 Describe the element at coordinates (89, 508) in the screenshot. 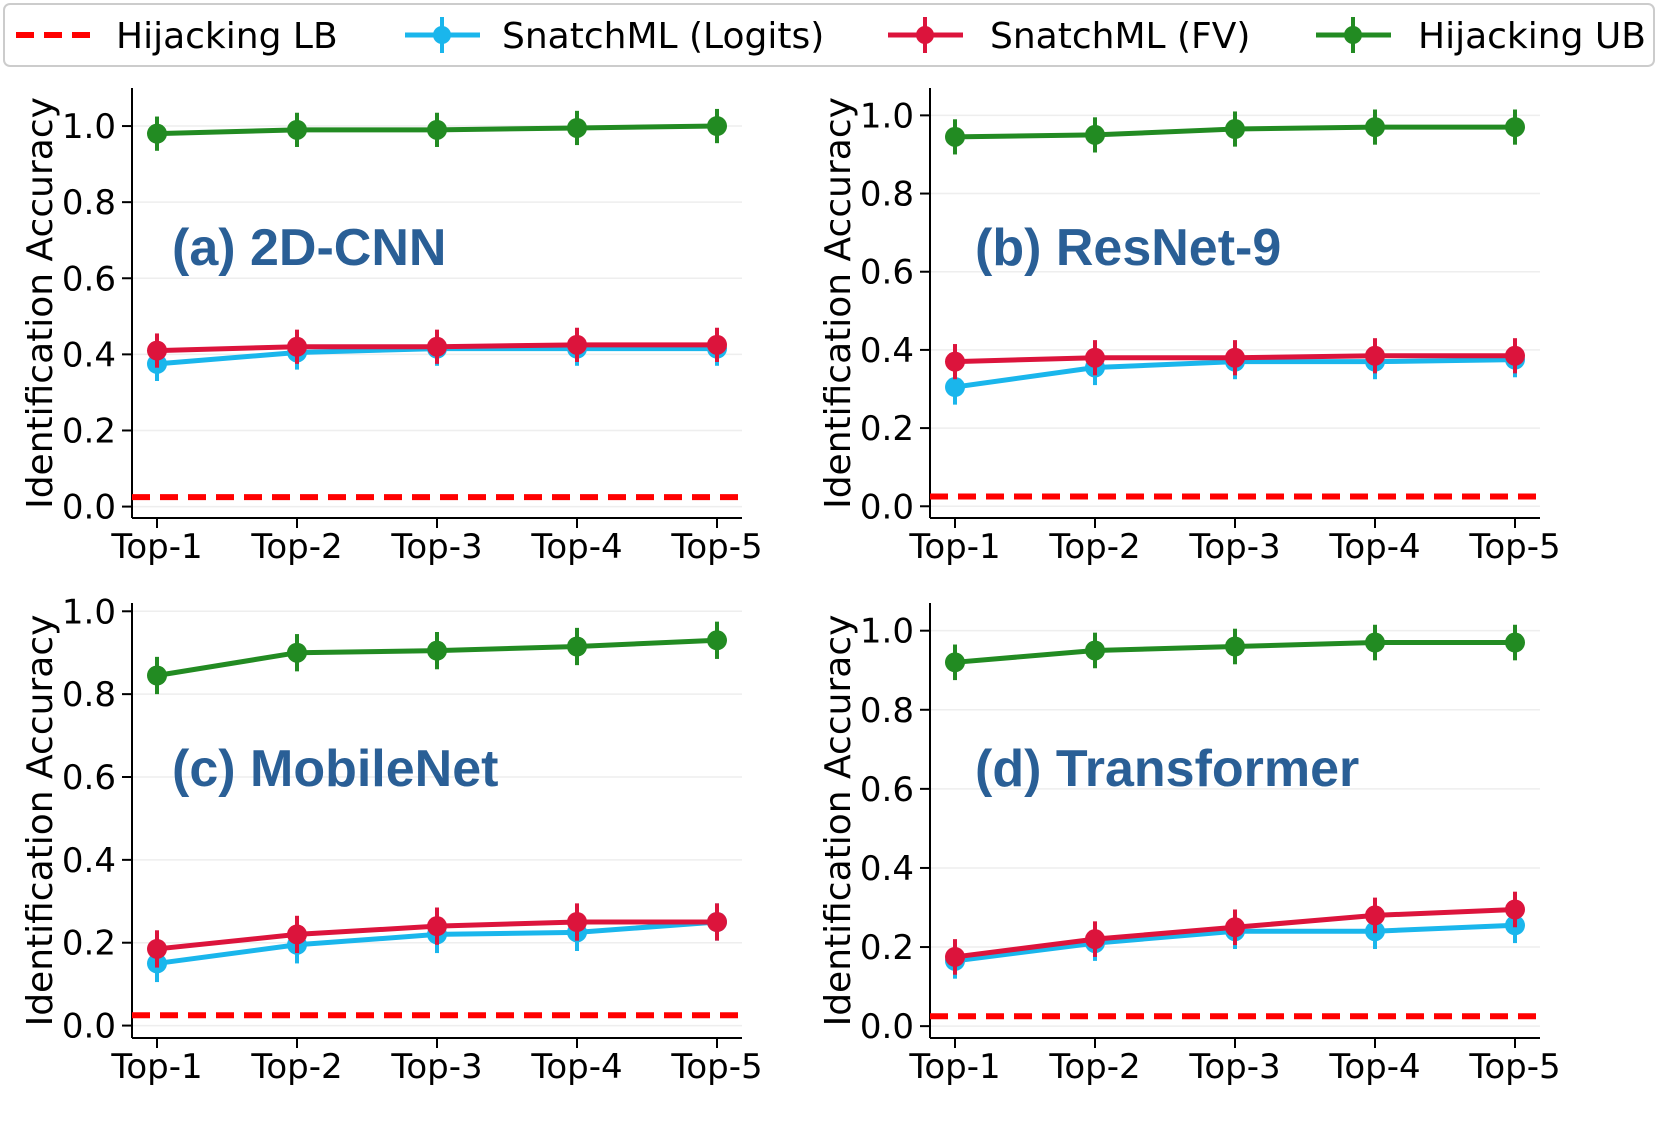

I see `y-tick-label-a: 0.0` at that location.